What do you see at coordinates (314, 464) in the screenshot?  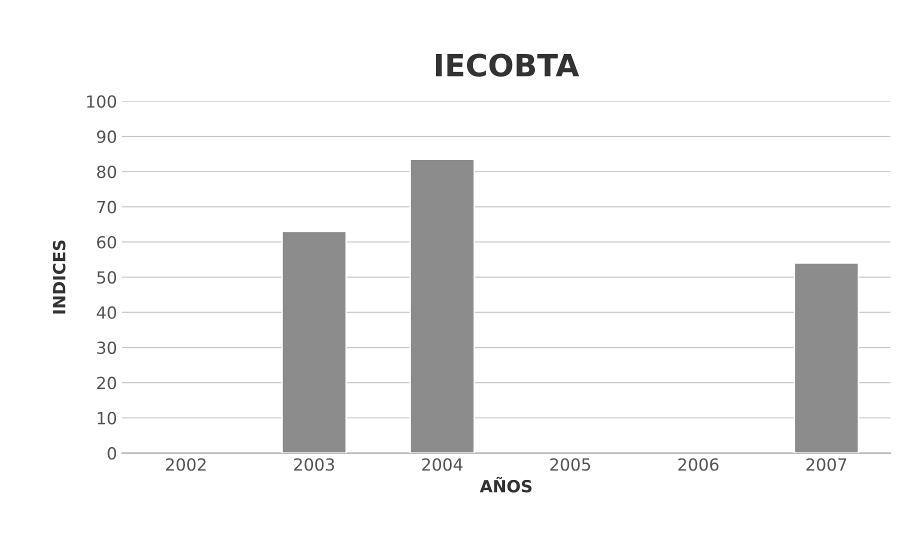 I see `x-tick-label: 2003` at bounding box center [314, 464].